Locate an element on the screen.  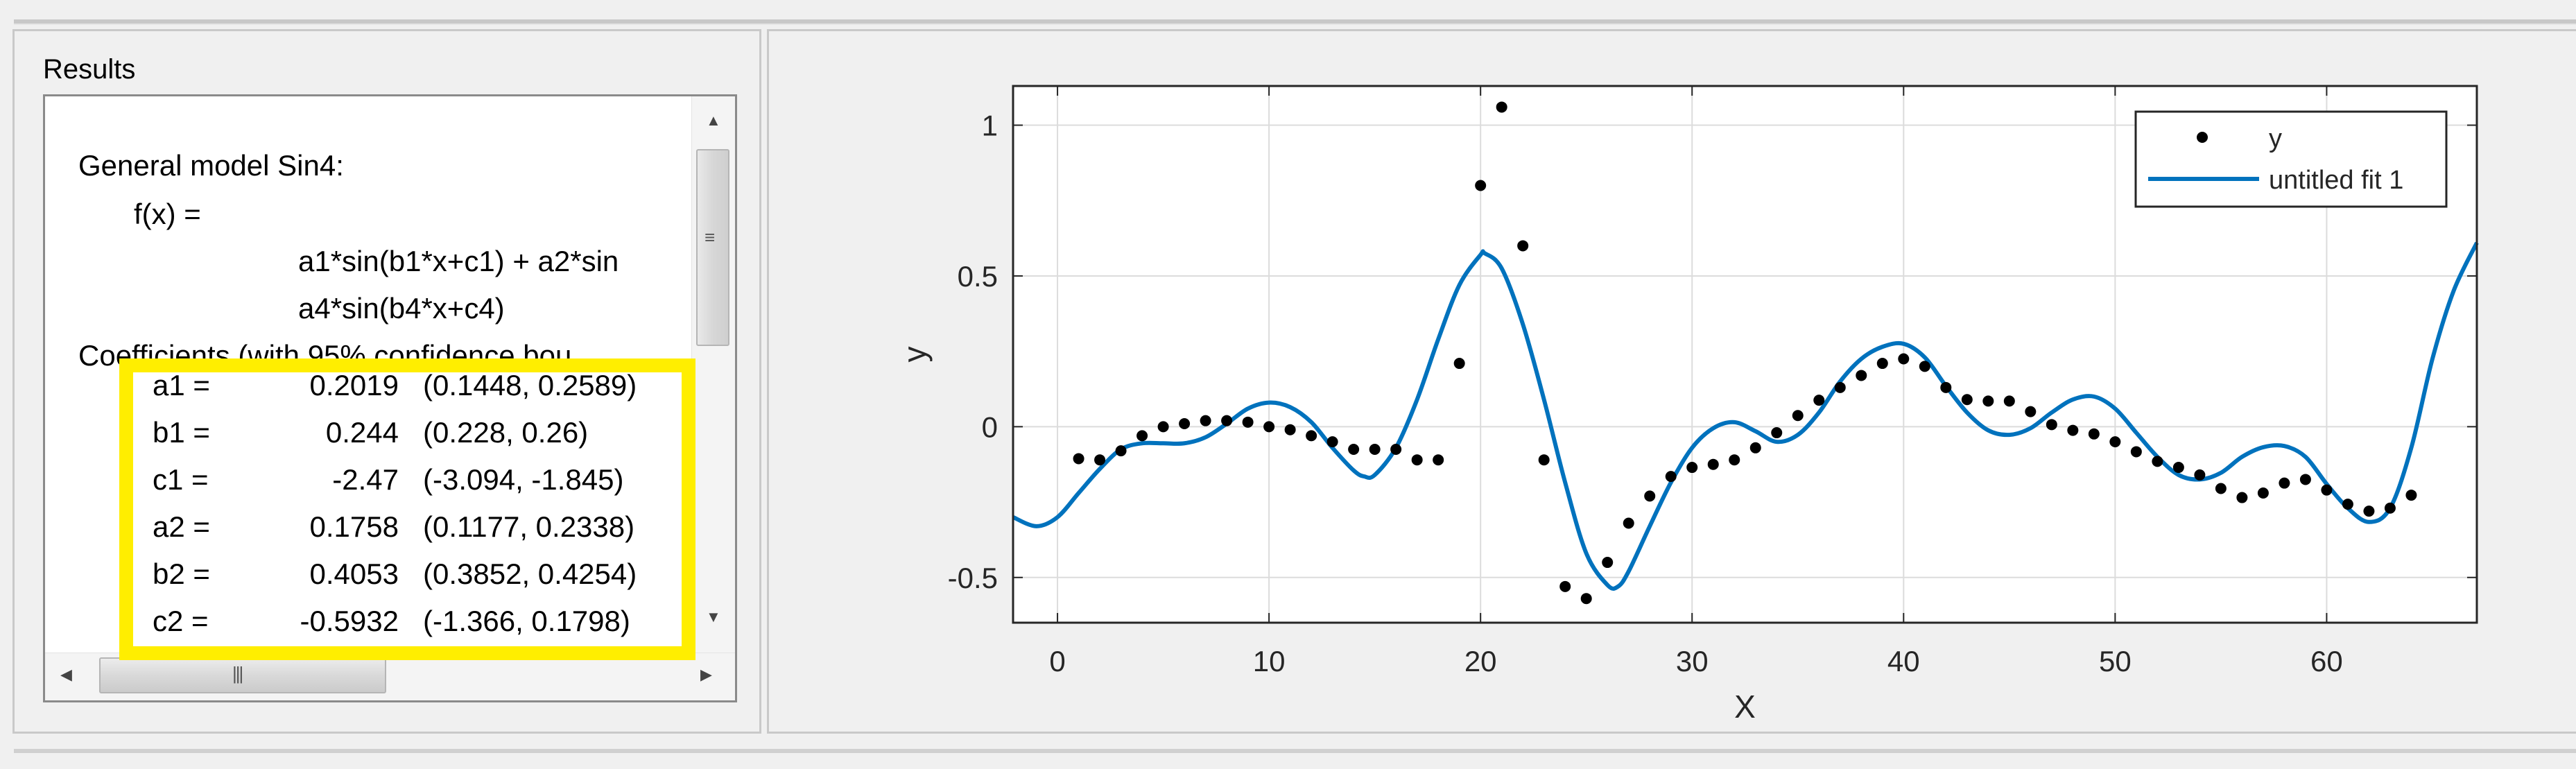
coef-value: 0.1758 is located at coordinates (354, 527).